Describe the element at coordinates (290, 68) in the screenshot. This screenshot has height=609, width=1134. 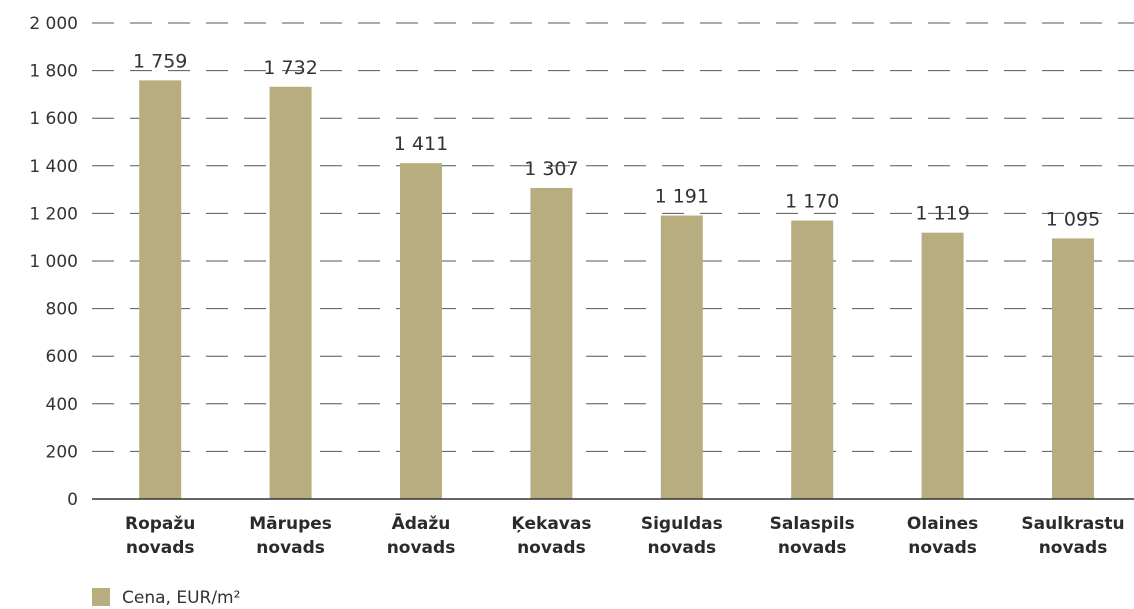
I see `value-label: 1 732` at that location.